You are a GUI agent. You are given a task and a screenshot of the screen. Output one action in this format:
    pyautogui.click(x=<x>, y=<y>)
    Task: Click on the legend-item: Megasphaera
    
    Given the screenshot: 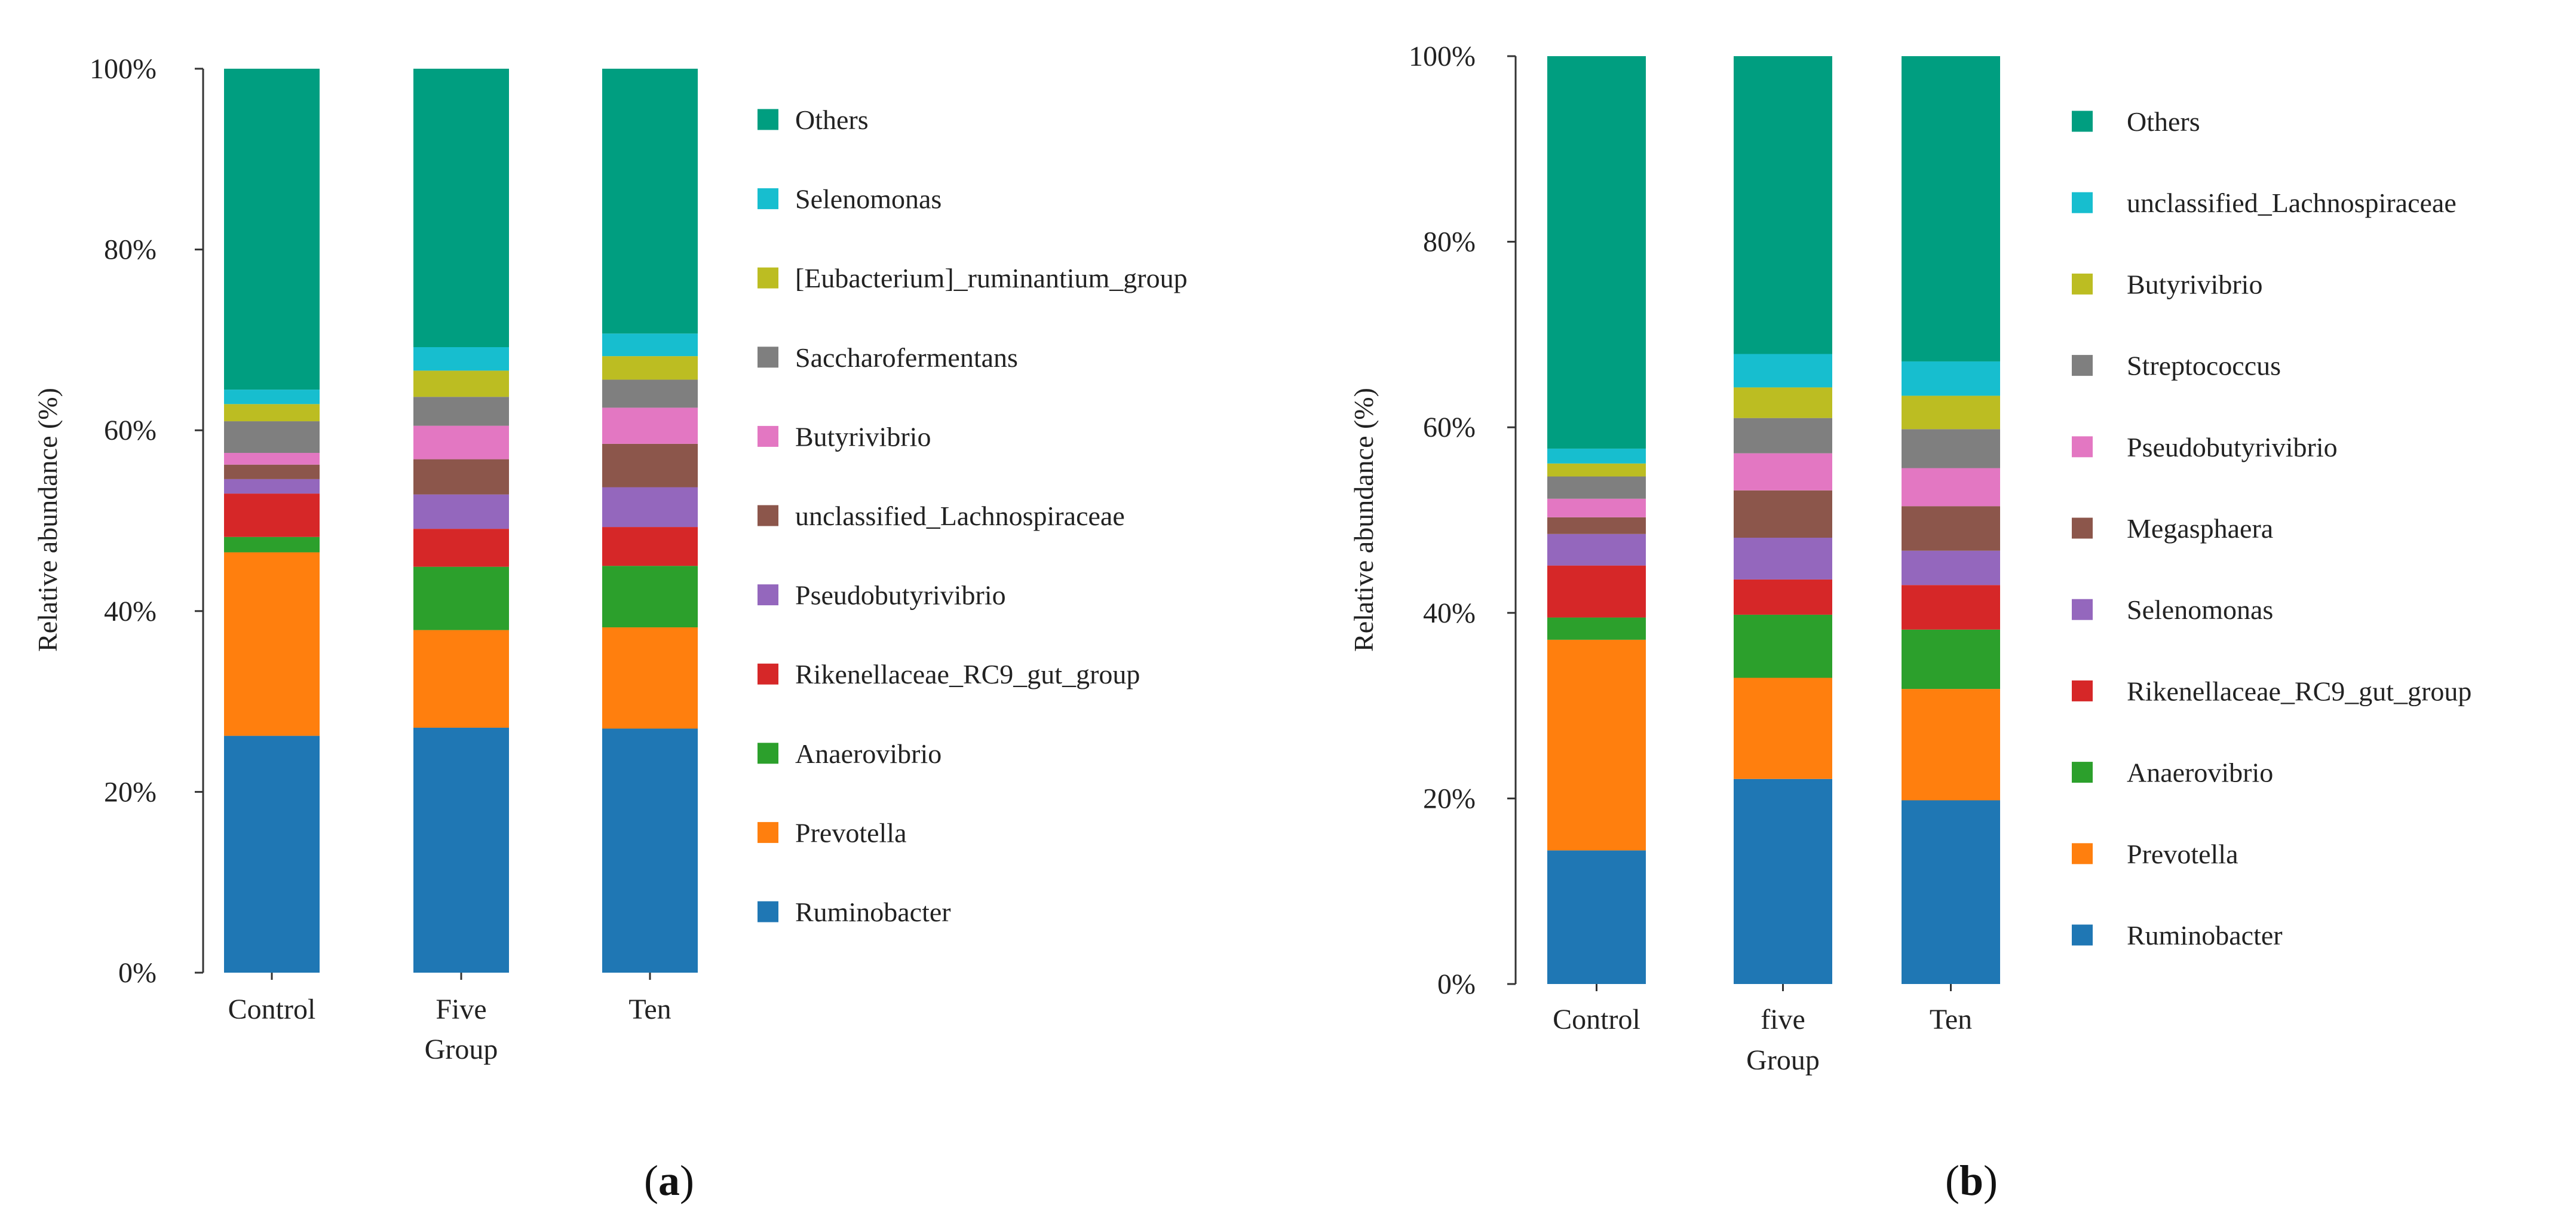 What is the action you would take?
    pyautogui.click(x=2172, y=528)
    